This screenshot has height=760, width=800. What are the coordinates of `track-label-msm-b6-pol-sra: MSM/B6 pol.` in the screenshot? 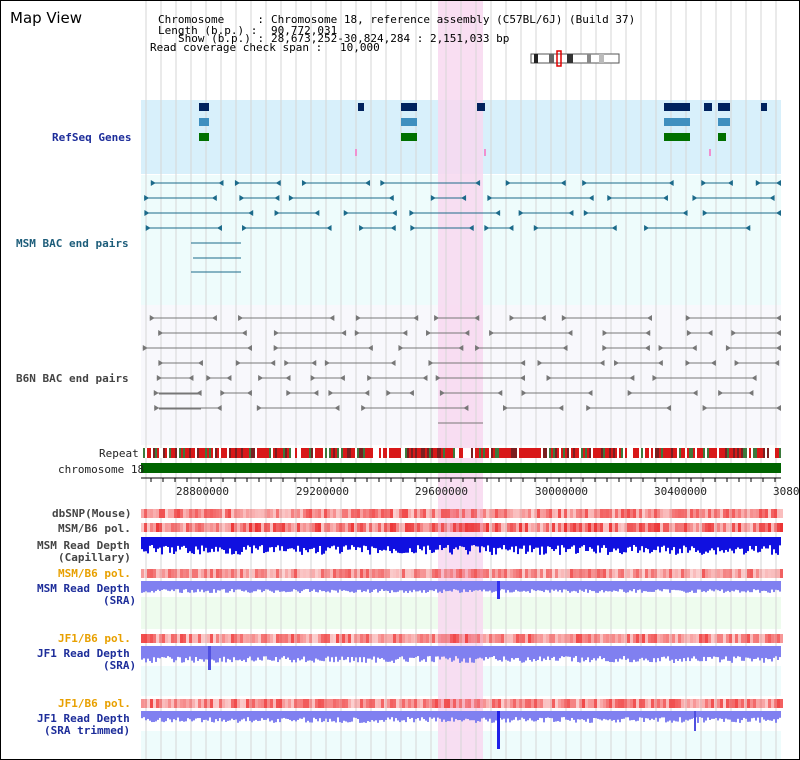 It's located at (94, 573).